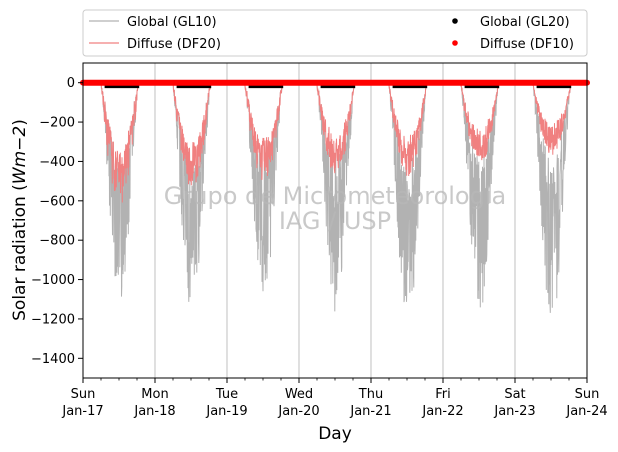 The height and width of the screenshot is (452, 618). Describe the element at coordinates (57, 123) in the screenshot. I see `y-tick-label: −200` at that location.